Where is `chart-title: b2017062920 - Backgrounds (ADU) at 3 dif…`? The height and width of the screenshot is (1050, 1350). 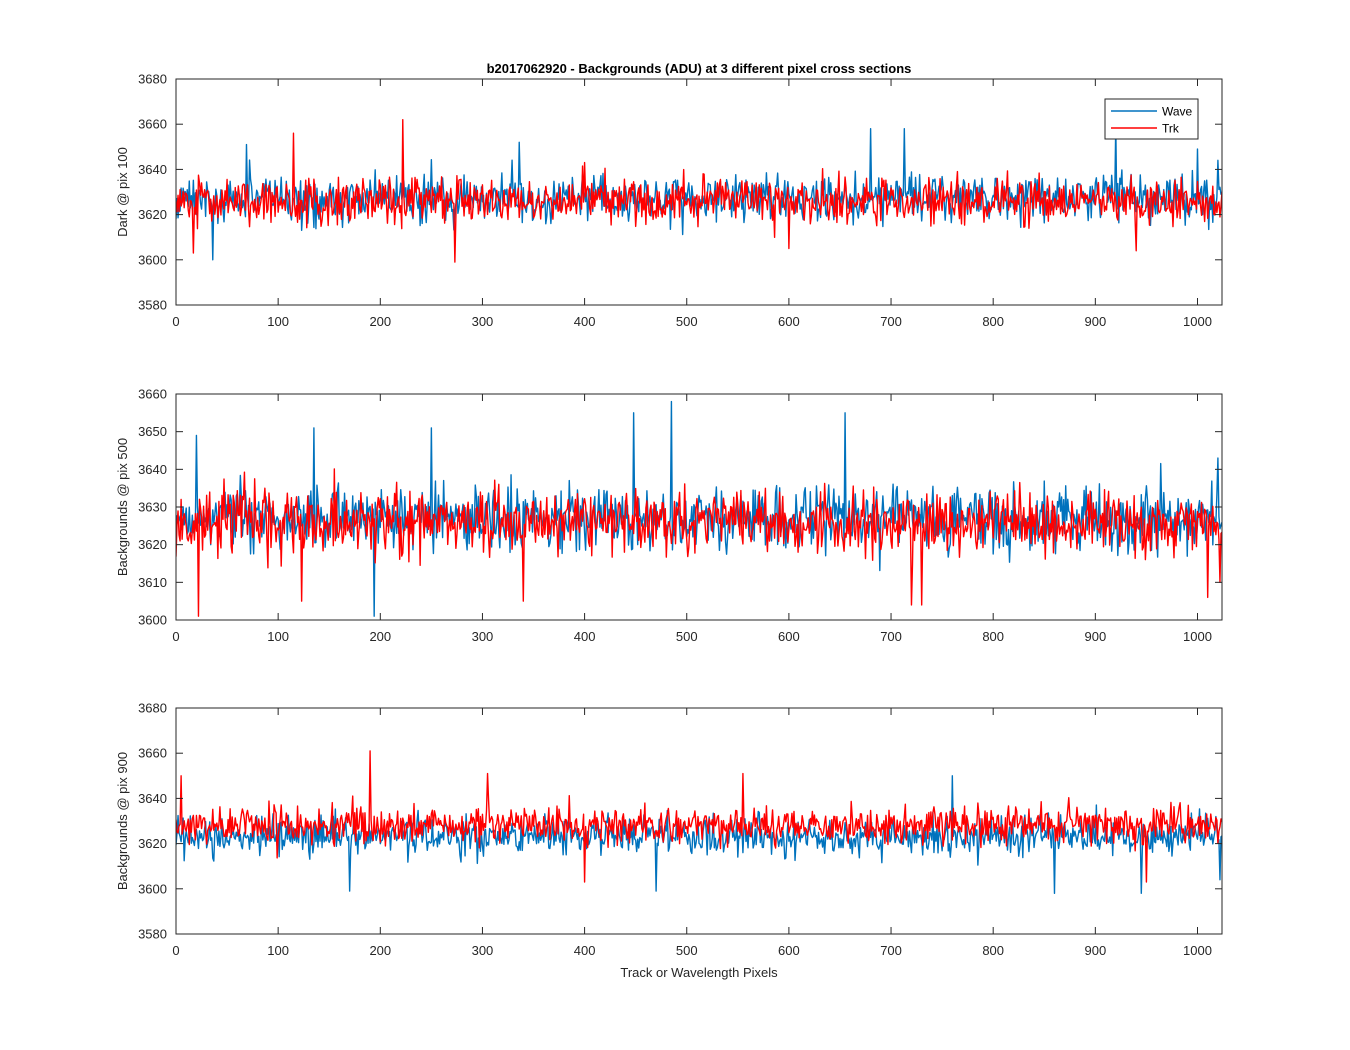
chart-title: b2017062920 - Backgrounds (ADU) at 3 dif… is located at coordinates (699, 68).